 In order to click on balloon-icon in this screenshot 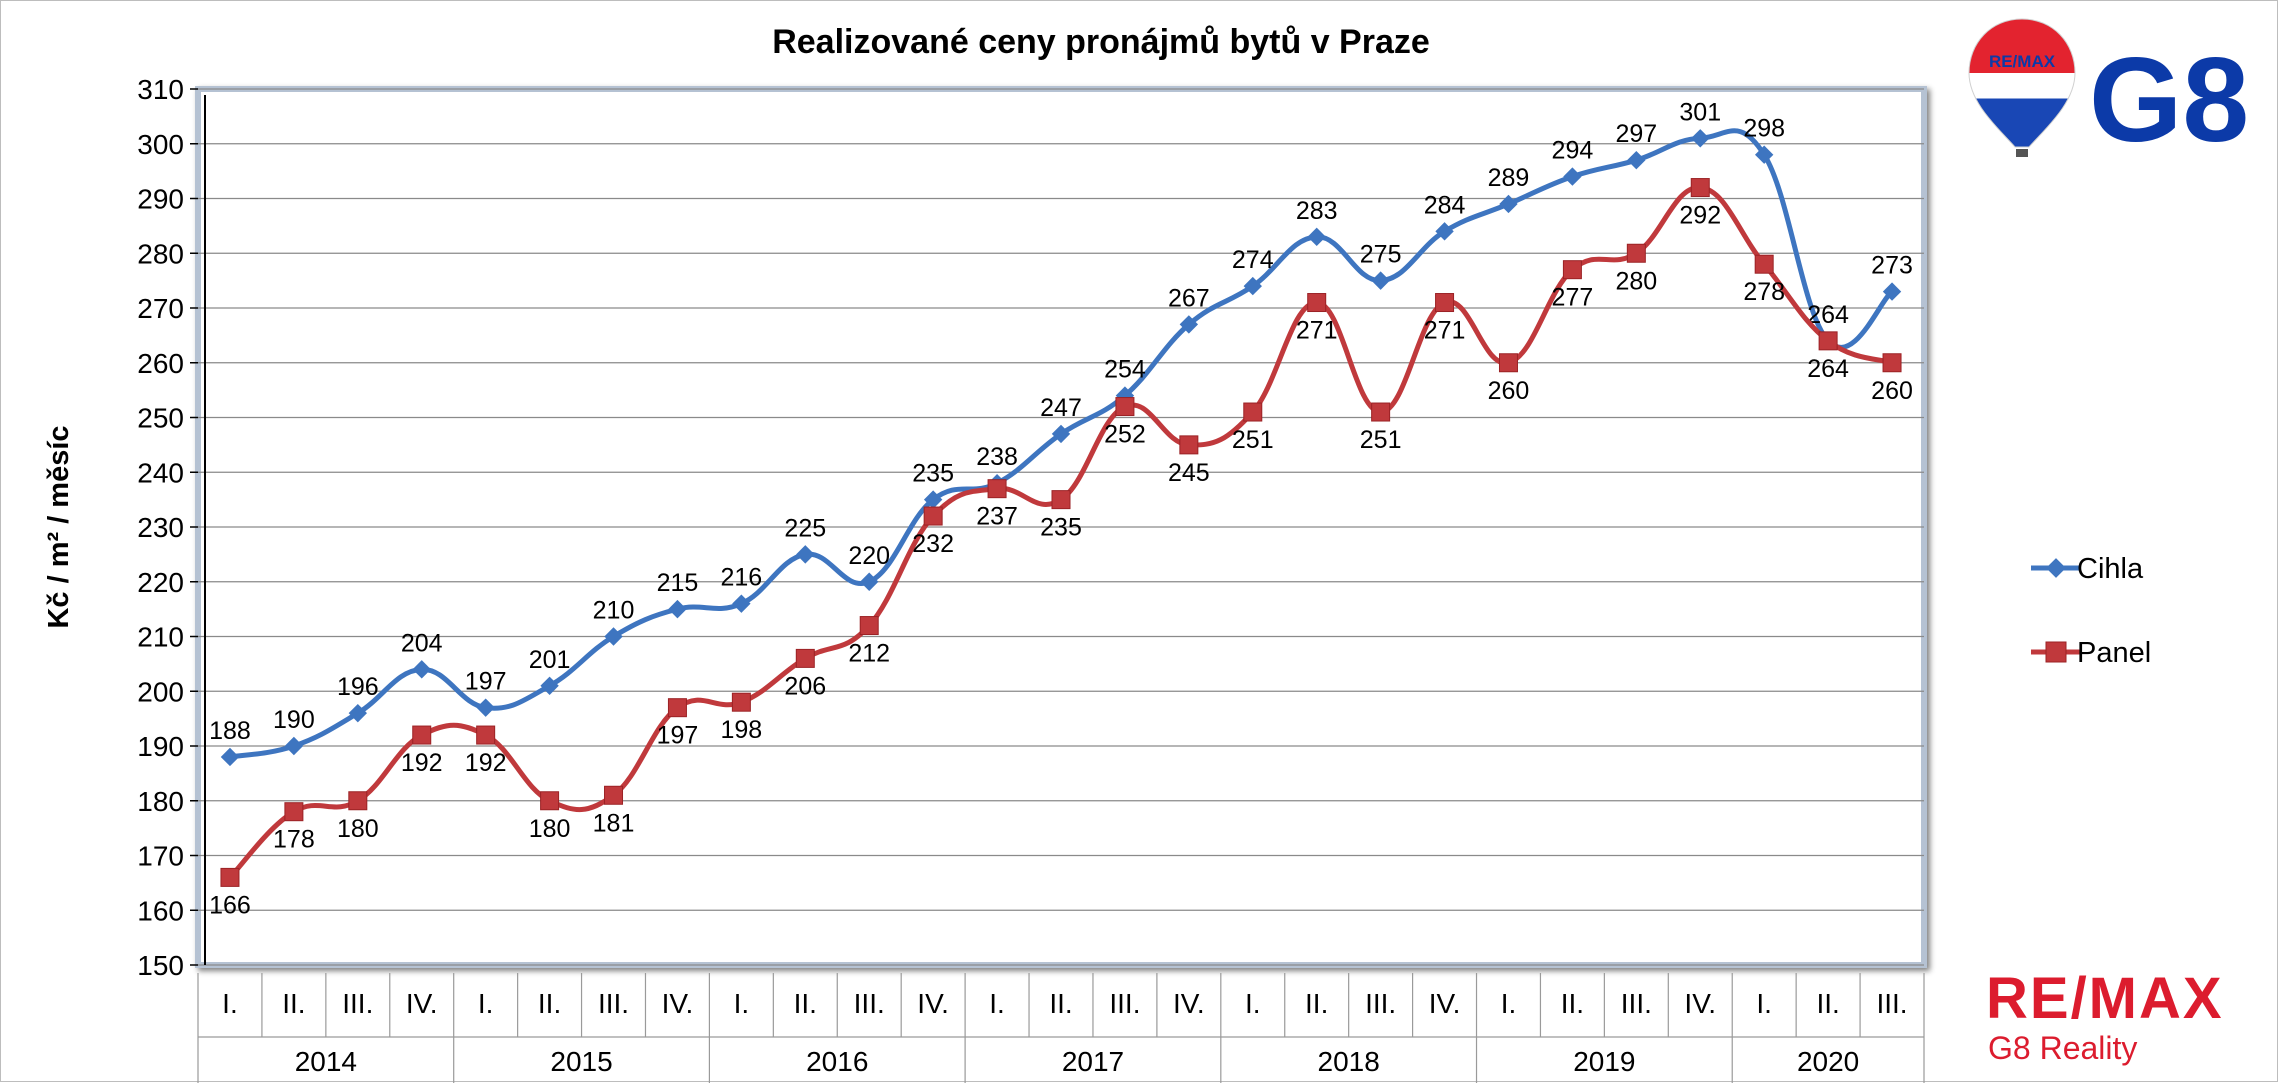, I will do `click(2022, 83)`.